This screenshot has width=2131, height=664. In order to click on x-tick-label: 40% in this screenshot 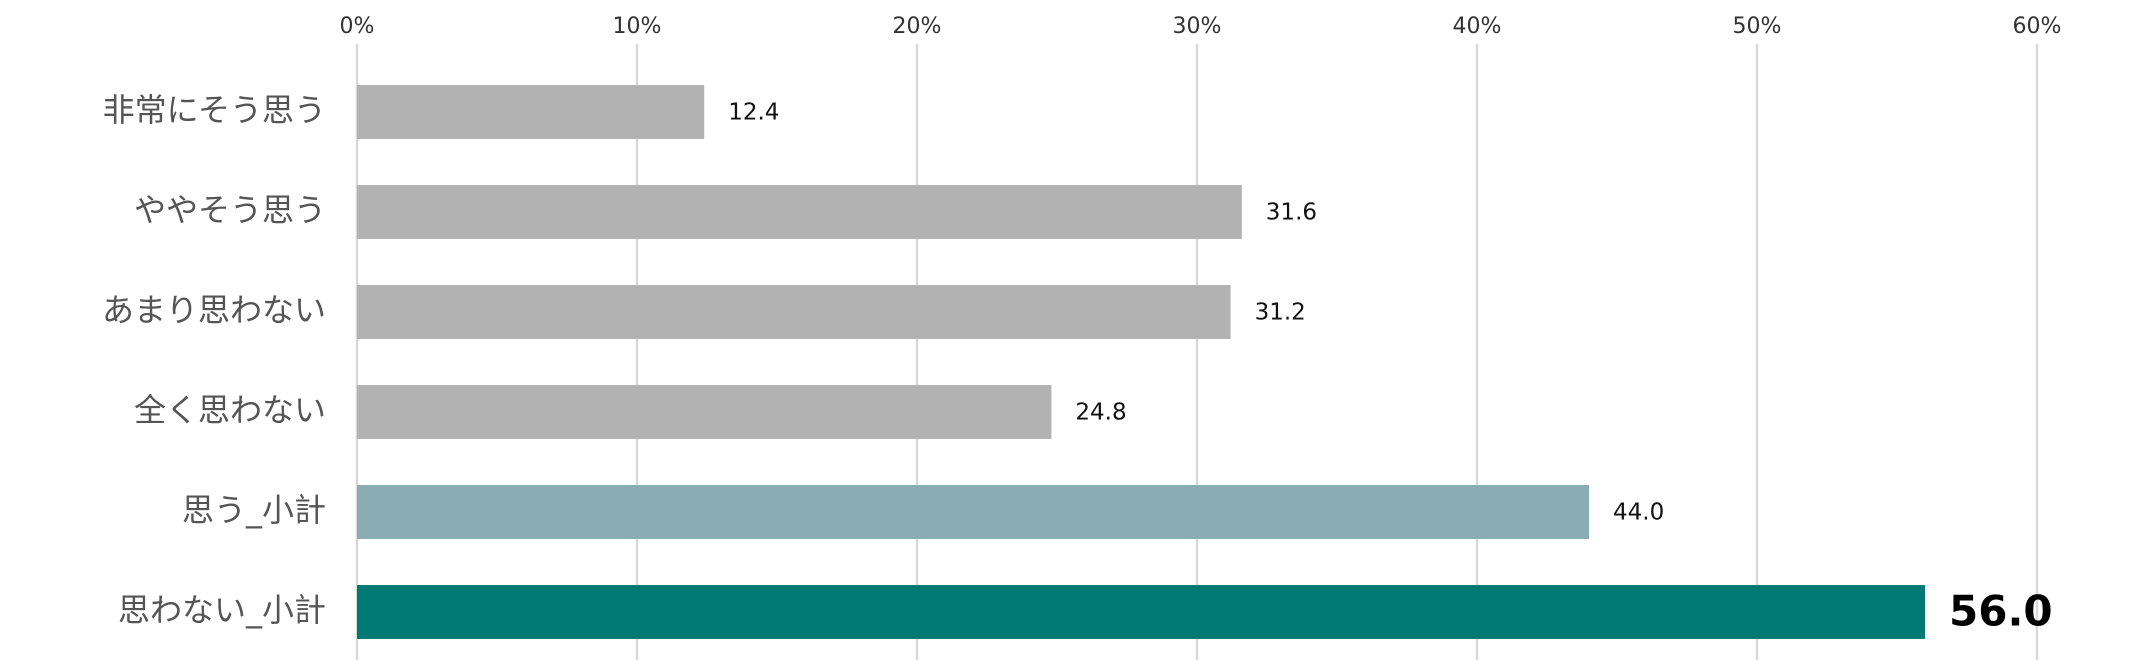, I will do `click(1477, 26)`.